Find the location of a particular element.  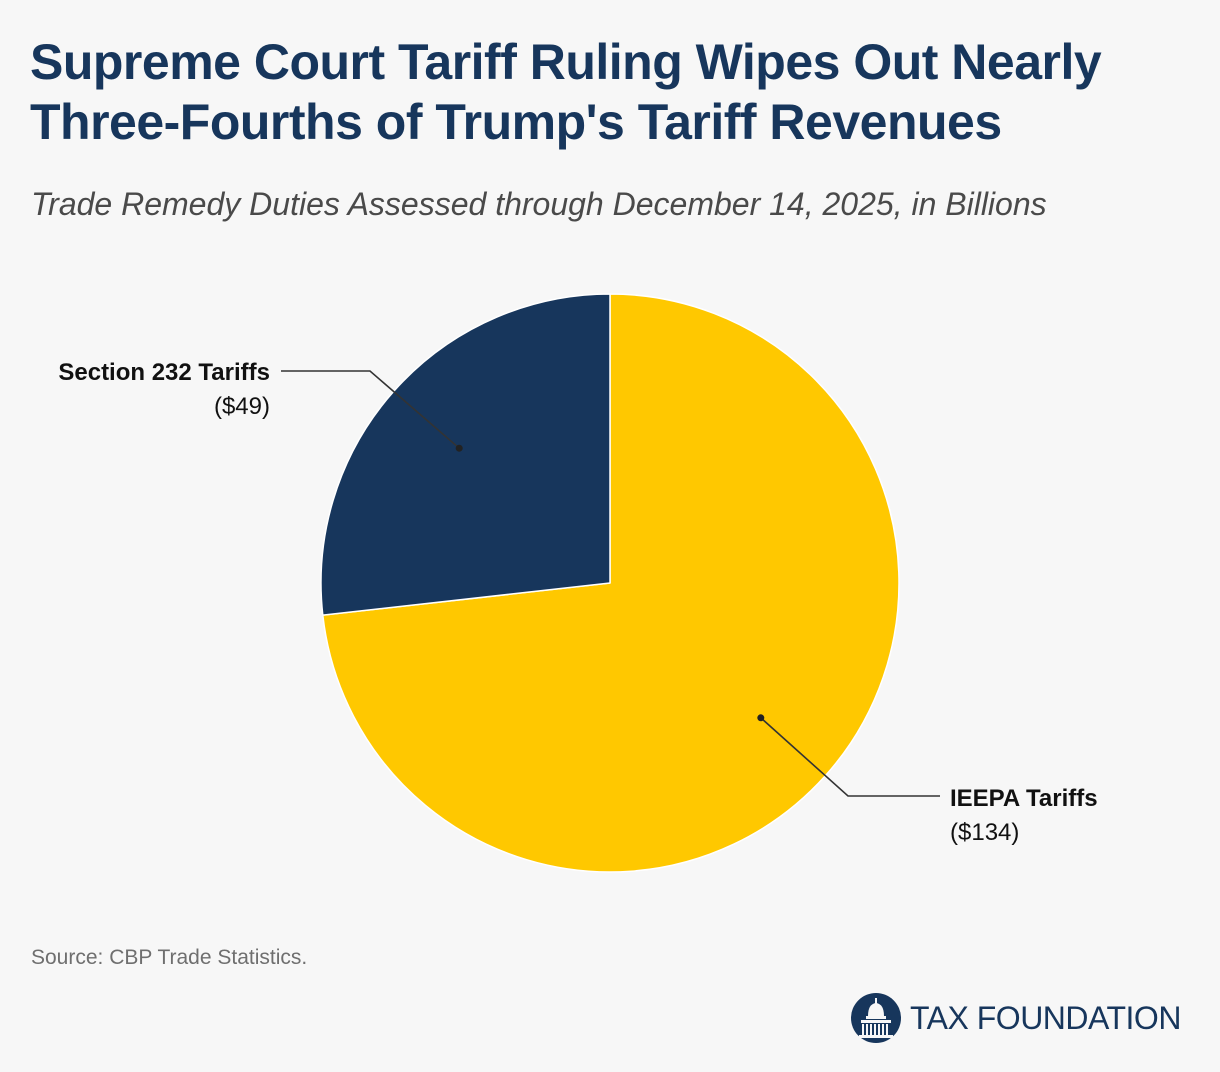

slice-value-ieepa-tariffs: ($134) is located at coordinates (984, 832).